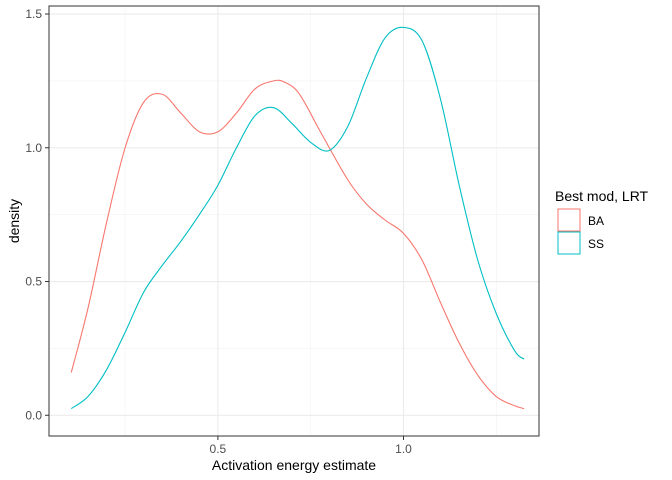 This screenshot has width=672, height=480. I want to click on y-tick-label: 0.5, so click(33, 282).